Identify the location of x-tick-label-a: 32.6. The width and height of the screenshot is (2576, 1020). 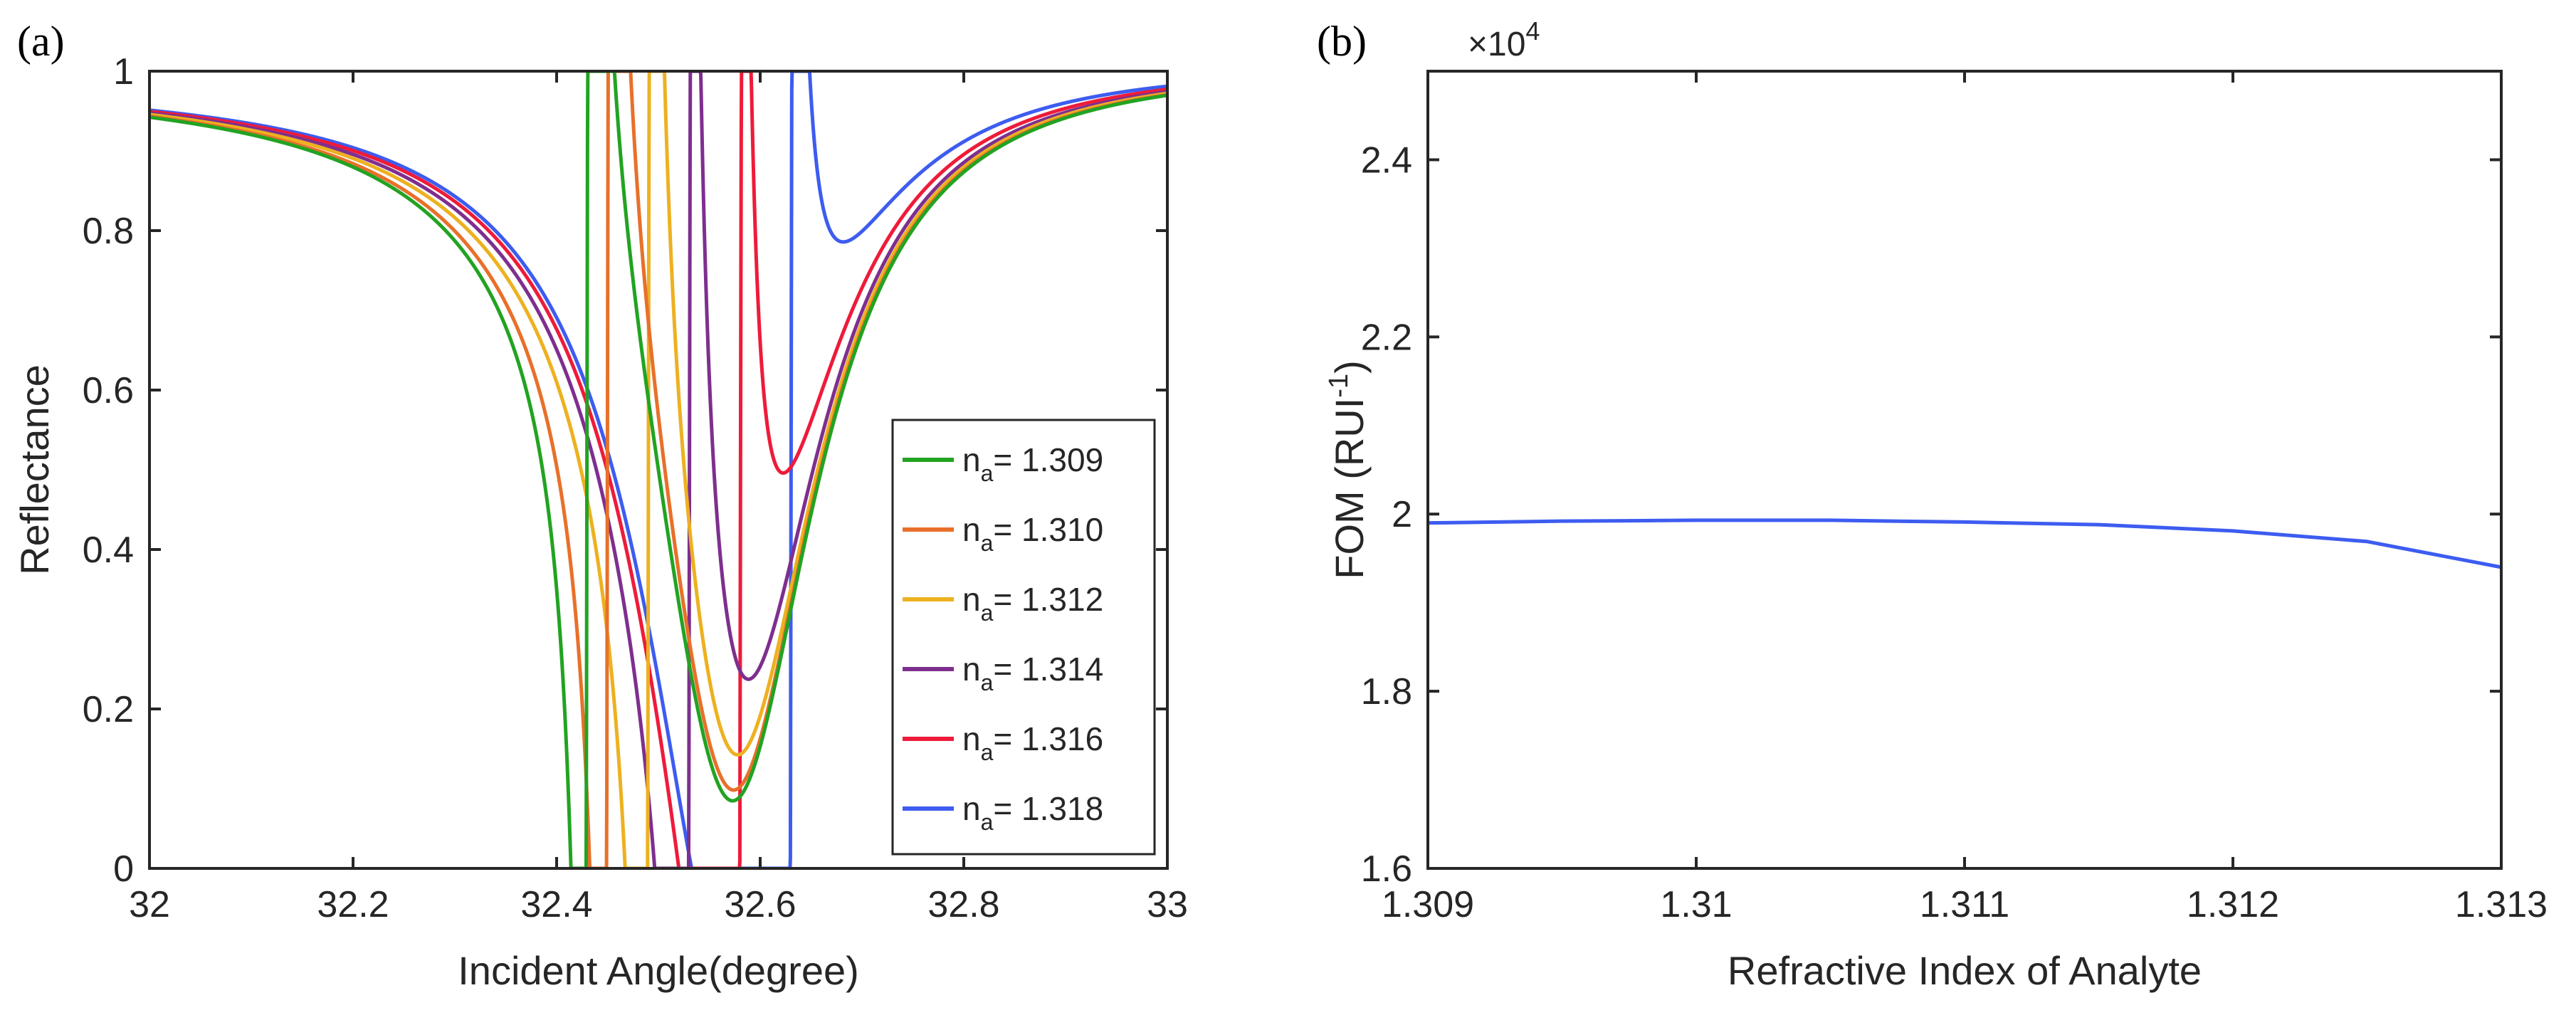
(760, 904).